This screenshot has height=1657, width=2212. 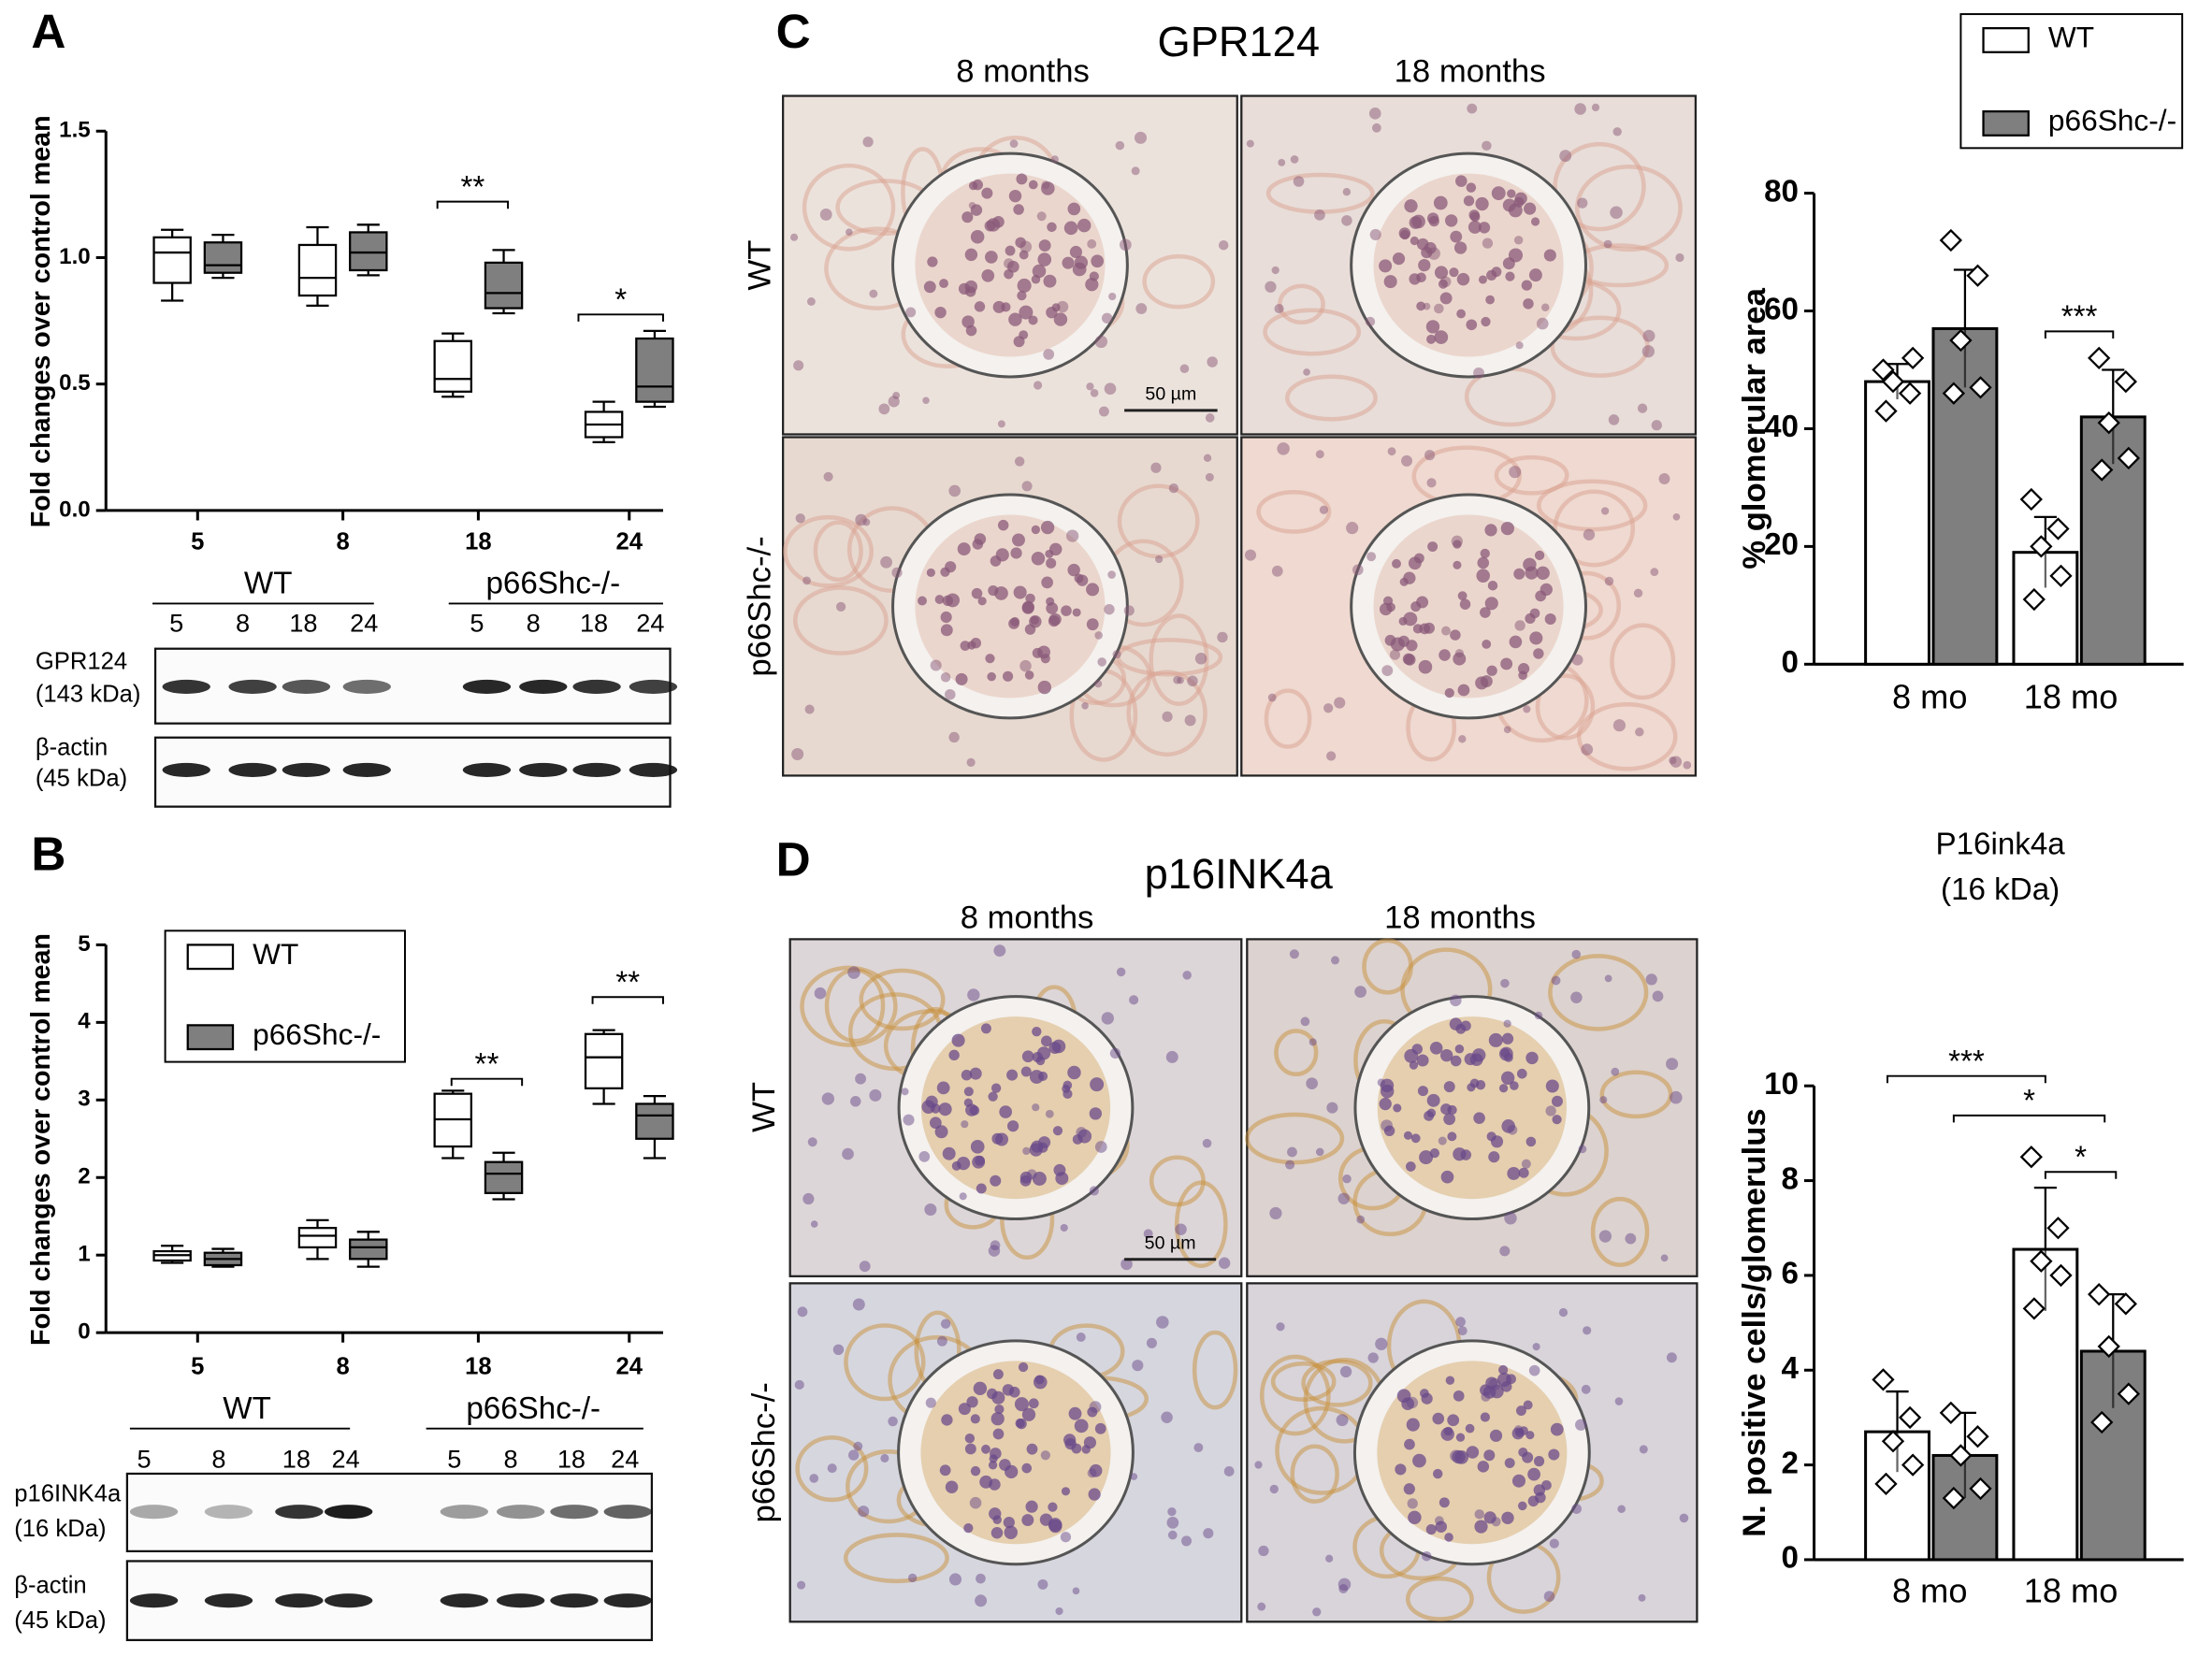 I want to click on row-label: GPR124, so click(x=82, y=662).